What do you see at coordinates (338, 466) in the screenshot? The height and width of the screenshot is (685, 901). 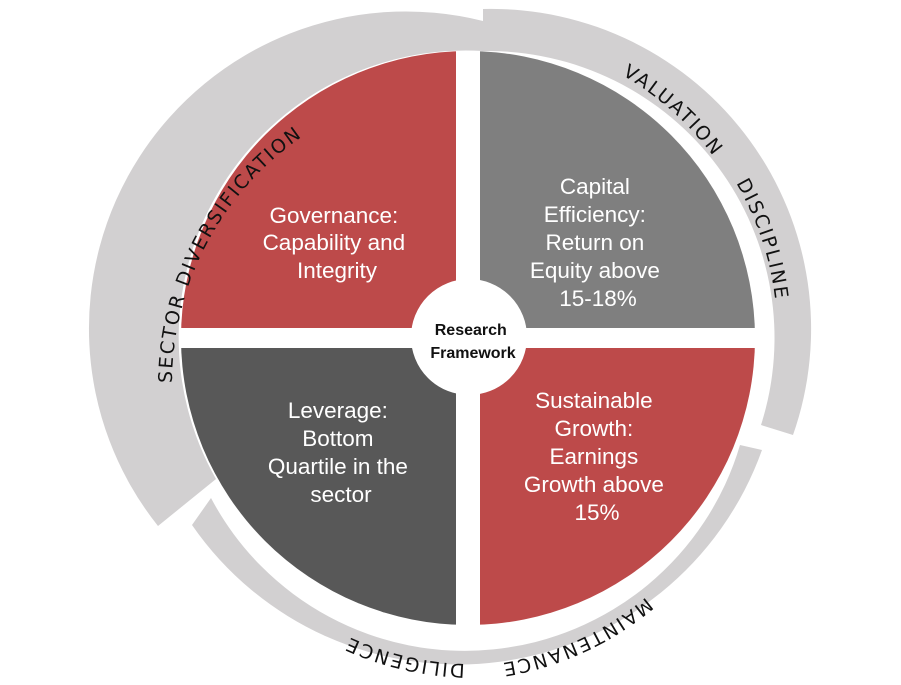 I see `leverage-line: Quartile in the` at bounding box center [338, 466].